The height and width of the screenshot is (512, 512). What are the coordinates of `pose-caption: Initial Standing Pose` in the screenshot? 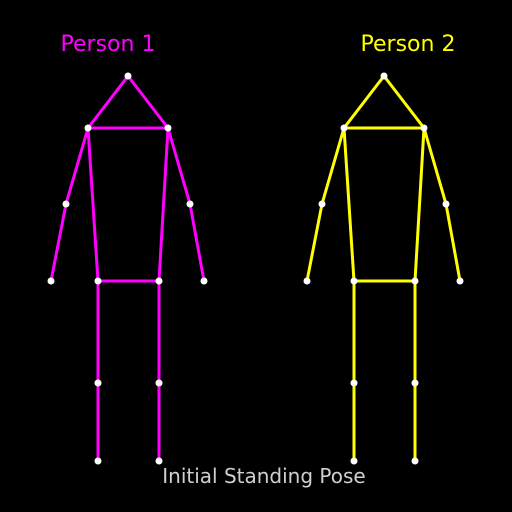 It's located at (263, 476).